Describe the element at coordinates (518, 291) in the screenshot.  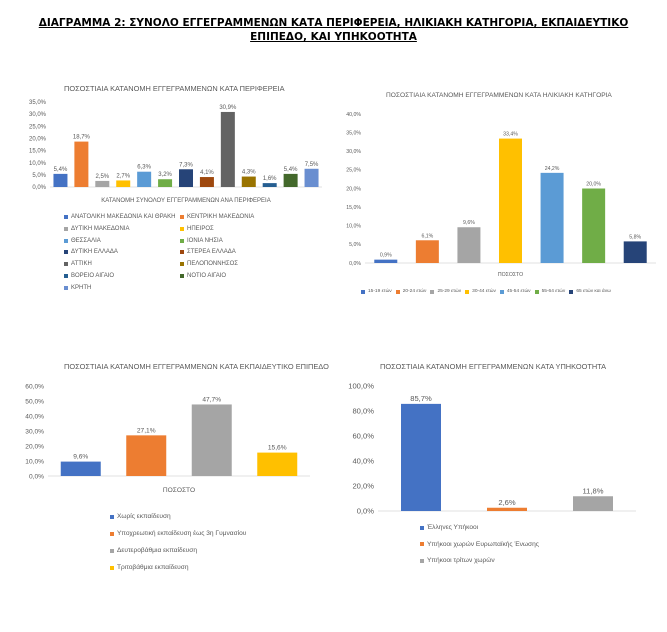
I see `legend-label: 45-54 ετών` at that location.